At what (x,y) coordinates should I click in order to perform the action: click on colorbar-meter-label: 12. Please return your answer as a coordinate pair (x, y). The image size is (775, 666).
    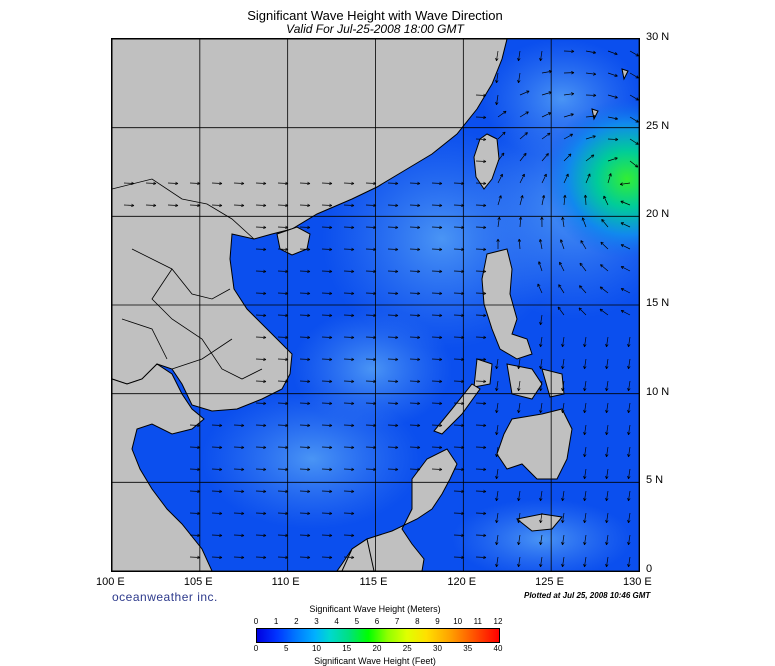
    Looking at the image, I should click on (498, 621).